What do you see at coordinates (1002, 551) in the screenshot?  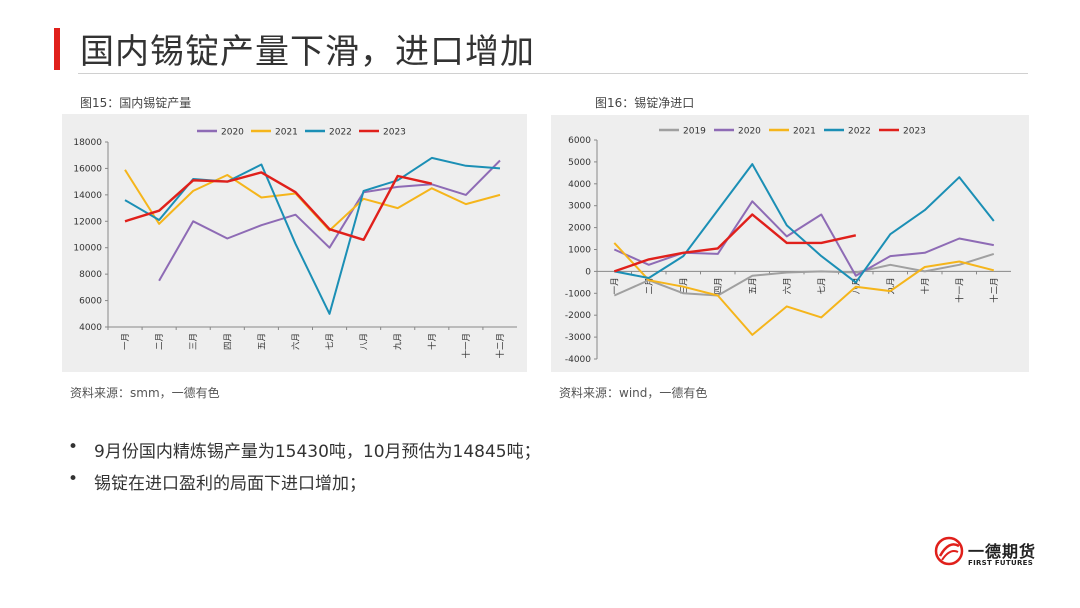 I see `logo-text-cn: 一德期货` at bounding box center [1002, 551].